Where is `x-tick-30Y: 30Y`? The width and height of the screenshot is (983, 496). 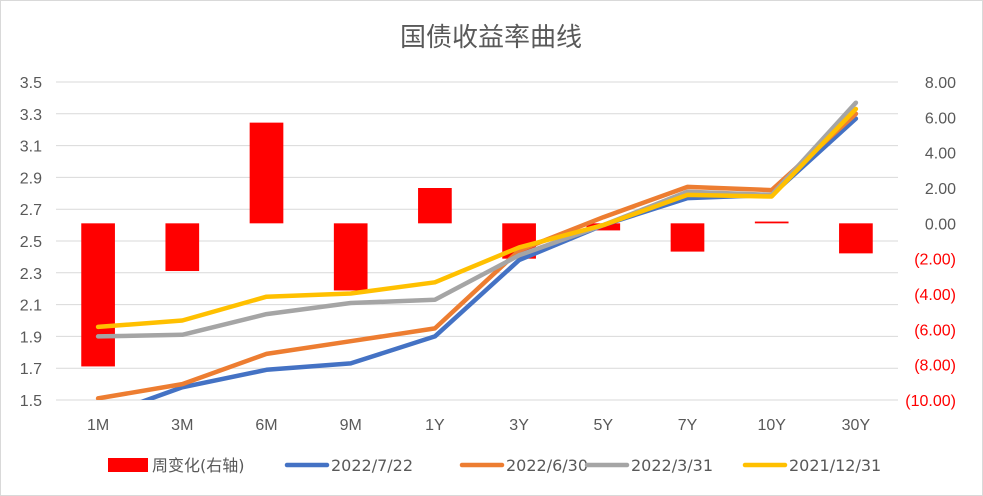
x-tick-30Y: 30Y is located at coordinates (856, 425).